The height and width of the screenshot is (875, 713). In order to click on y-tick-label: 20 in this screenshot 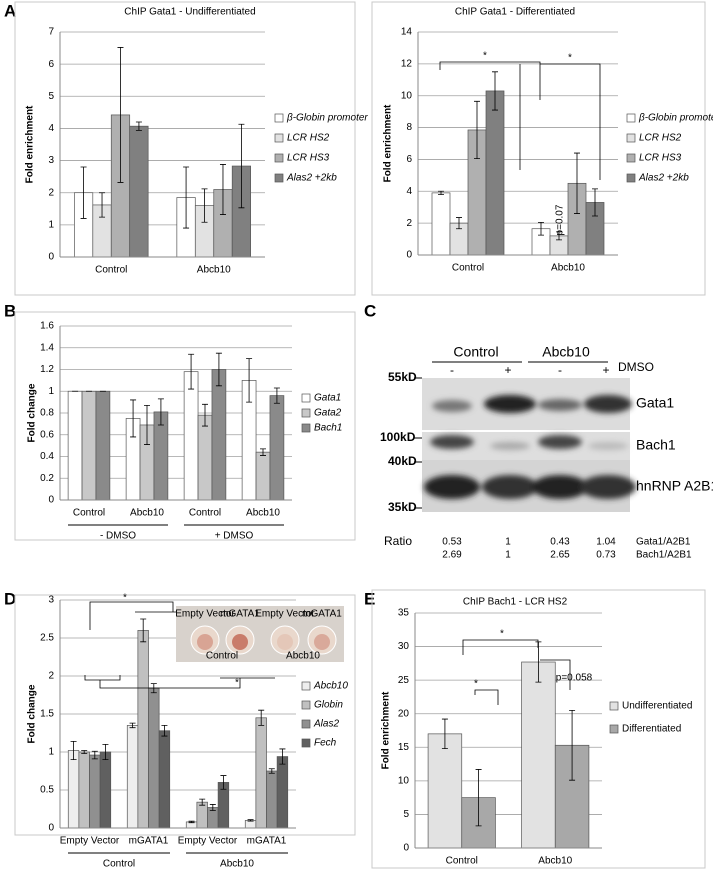, I will do `click(404, 713)`.